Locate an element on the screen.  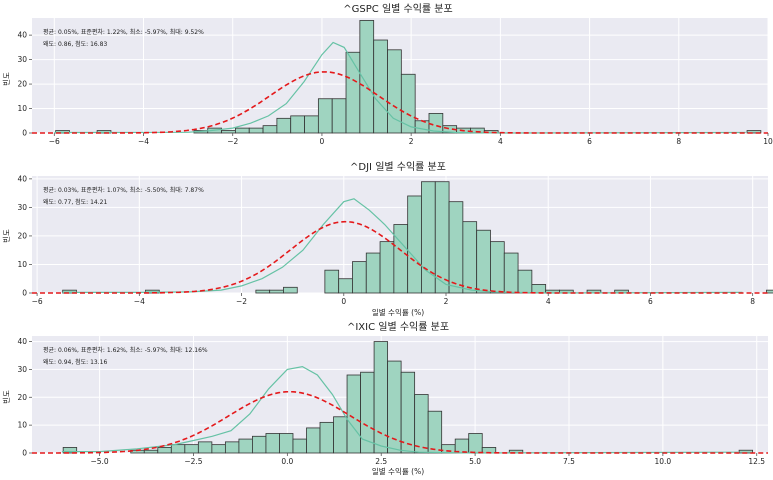
x-tick-label: 10.0 is located at coordinates (663, 461).